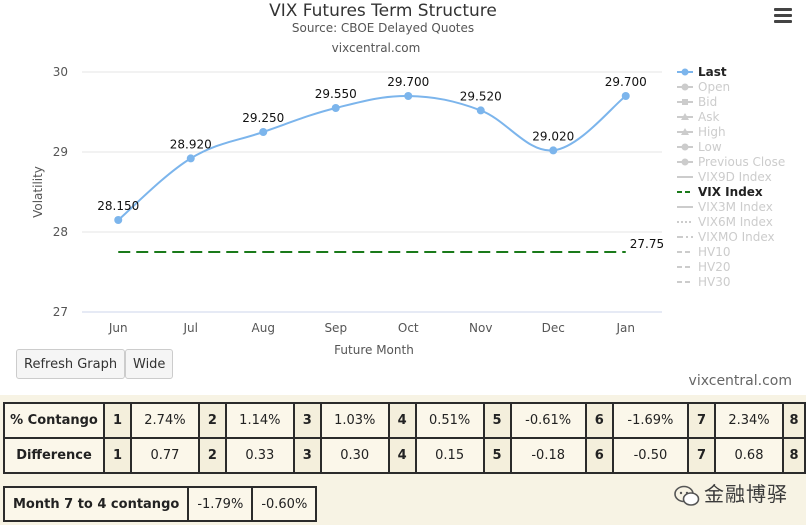 This screenshot has height=525, width=806. What do you see at coordinates (60, 232) in the screenshot?
I see `y-tick-label: 28` at bounding box center [60, 232].